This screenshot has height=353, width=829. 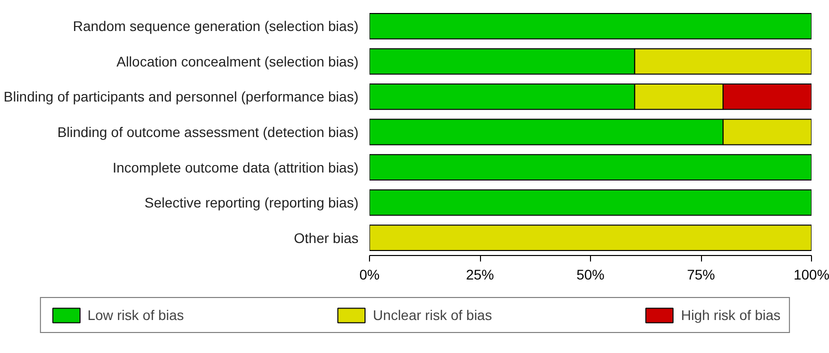 I want to click on x-tick-label: 0%, so click(x=369, y=274).